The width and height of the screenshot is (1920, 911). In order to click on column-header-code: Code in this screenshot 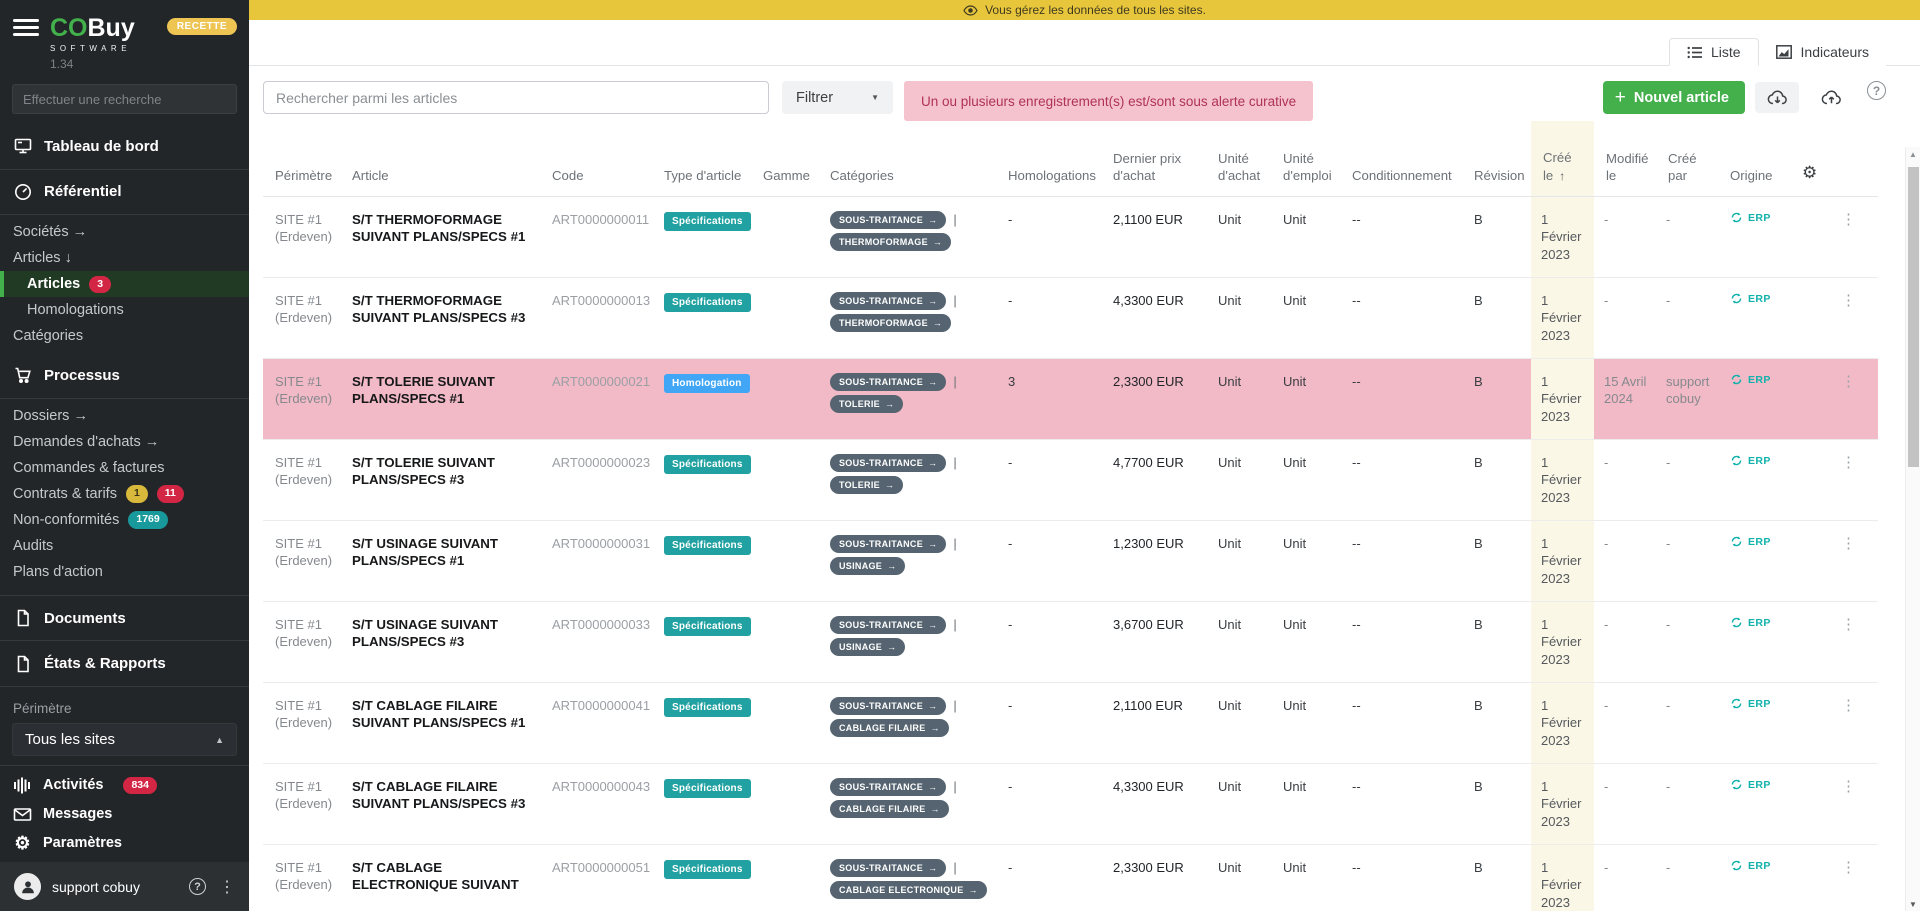, I will do `click(596, 159)`.